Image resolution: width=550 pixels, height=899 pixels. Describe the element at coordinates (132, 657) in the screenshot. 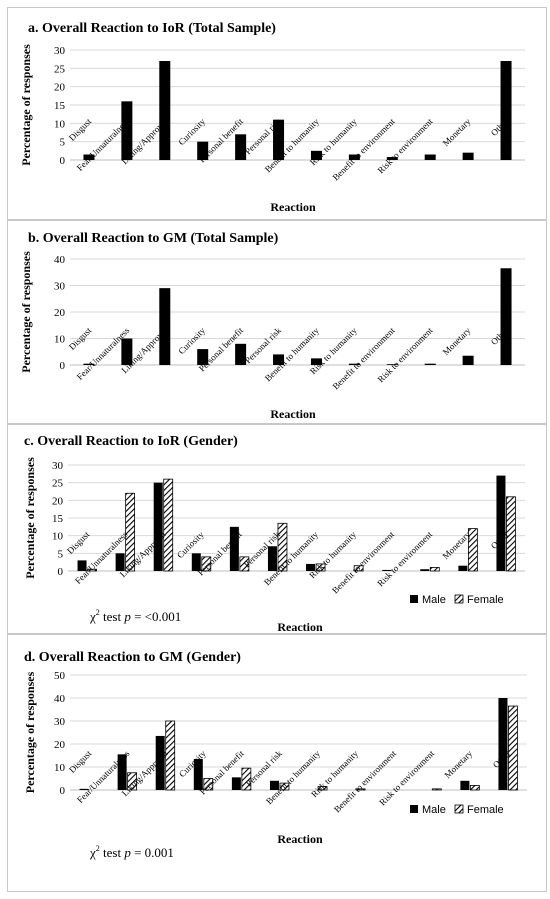

I see `chart-title: d. Overall Reaction to GM (Gender)` at that location.